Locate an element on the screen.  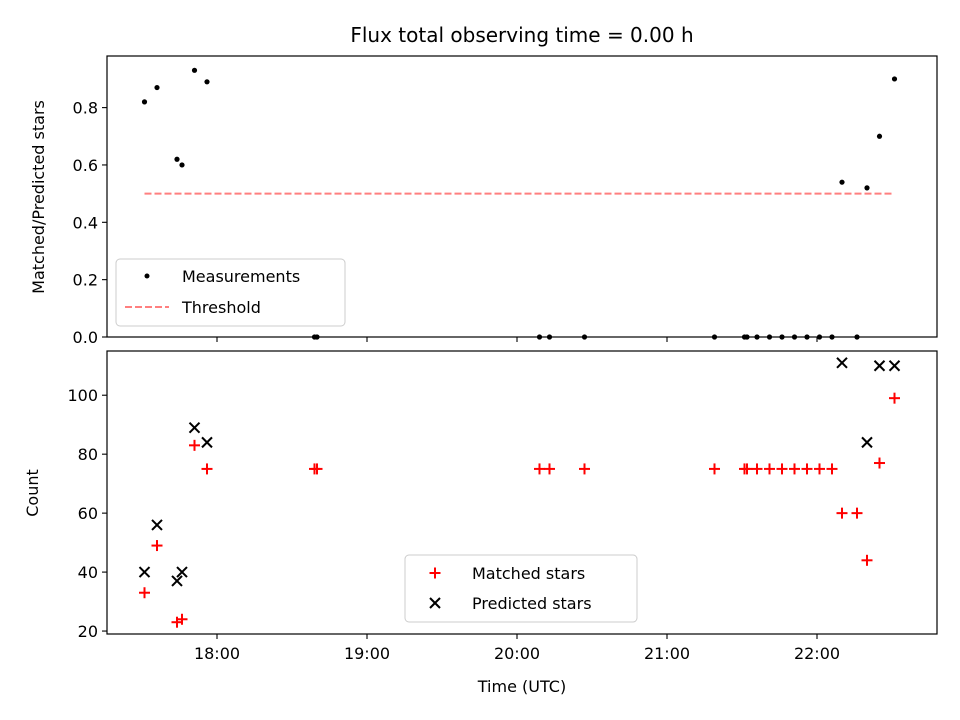
legend-predicted-label: Predicted stars is located at coordinates (532, 603).